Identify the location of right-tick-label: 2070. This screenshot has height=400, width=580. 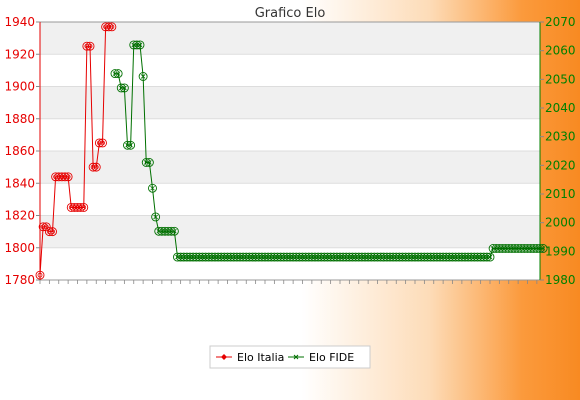
(560, 22).